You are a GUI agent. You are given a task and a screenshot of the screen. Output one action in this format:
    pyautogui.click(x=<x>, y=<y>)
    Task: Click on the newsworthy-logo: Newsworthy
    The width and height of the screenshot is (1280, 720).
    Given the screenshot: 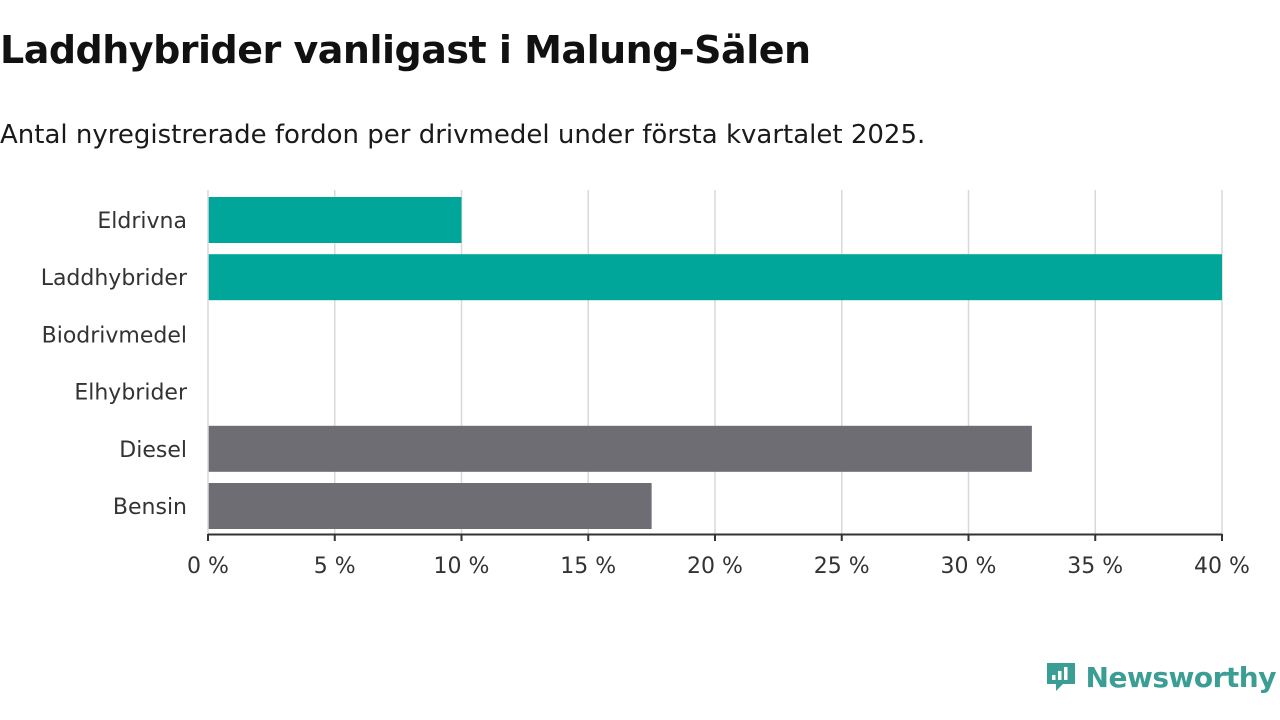 What is the action you would take?
    pyautogui.click(x=1160, y=677)
    